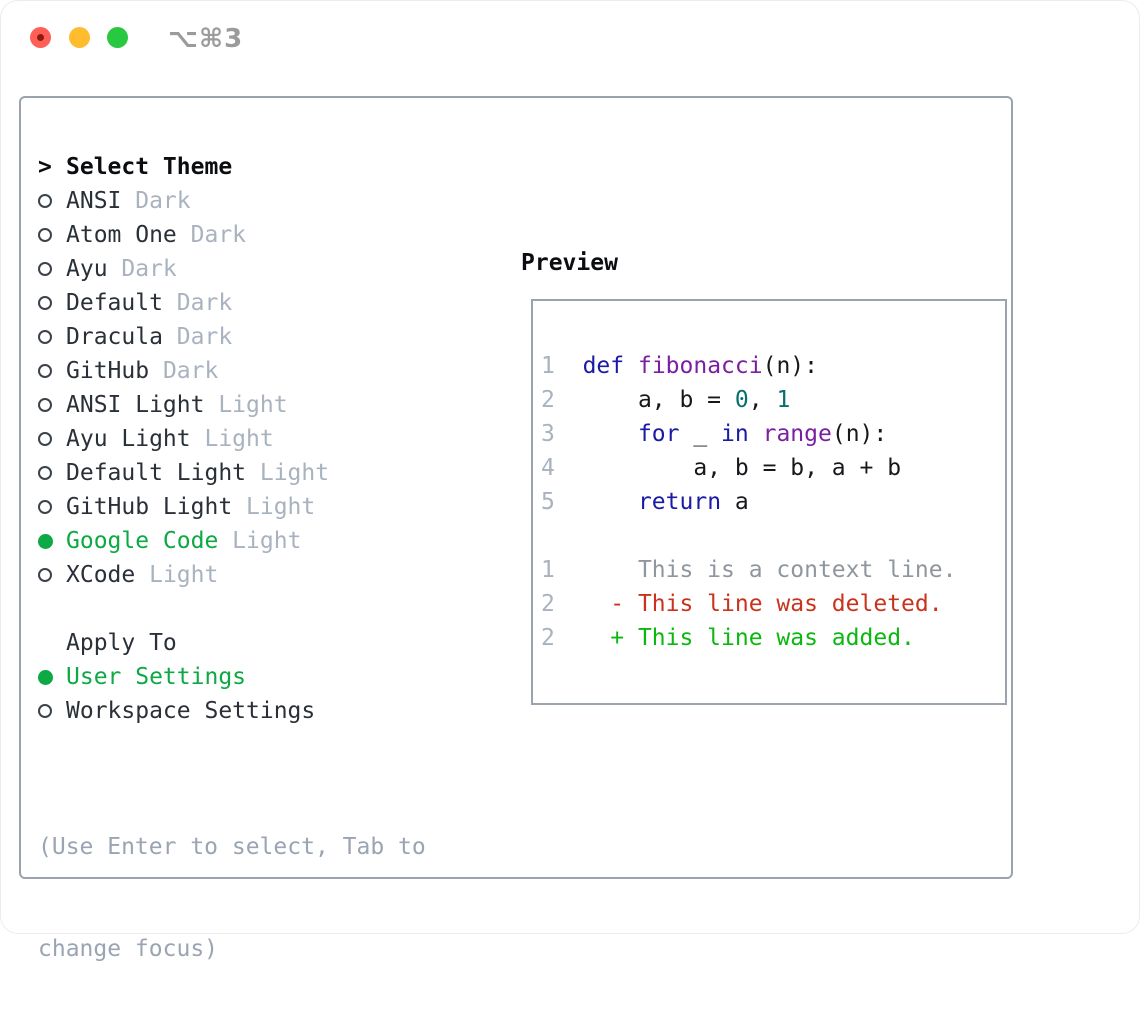 This screenshot has height=1034, width=1140. What do you see at coordinates (273, 303) in the screenshot?
I see `theme-option: Default Dark` at bounding box center [273, 303].